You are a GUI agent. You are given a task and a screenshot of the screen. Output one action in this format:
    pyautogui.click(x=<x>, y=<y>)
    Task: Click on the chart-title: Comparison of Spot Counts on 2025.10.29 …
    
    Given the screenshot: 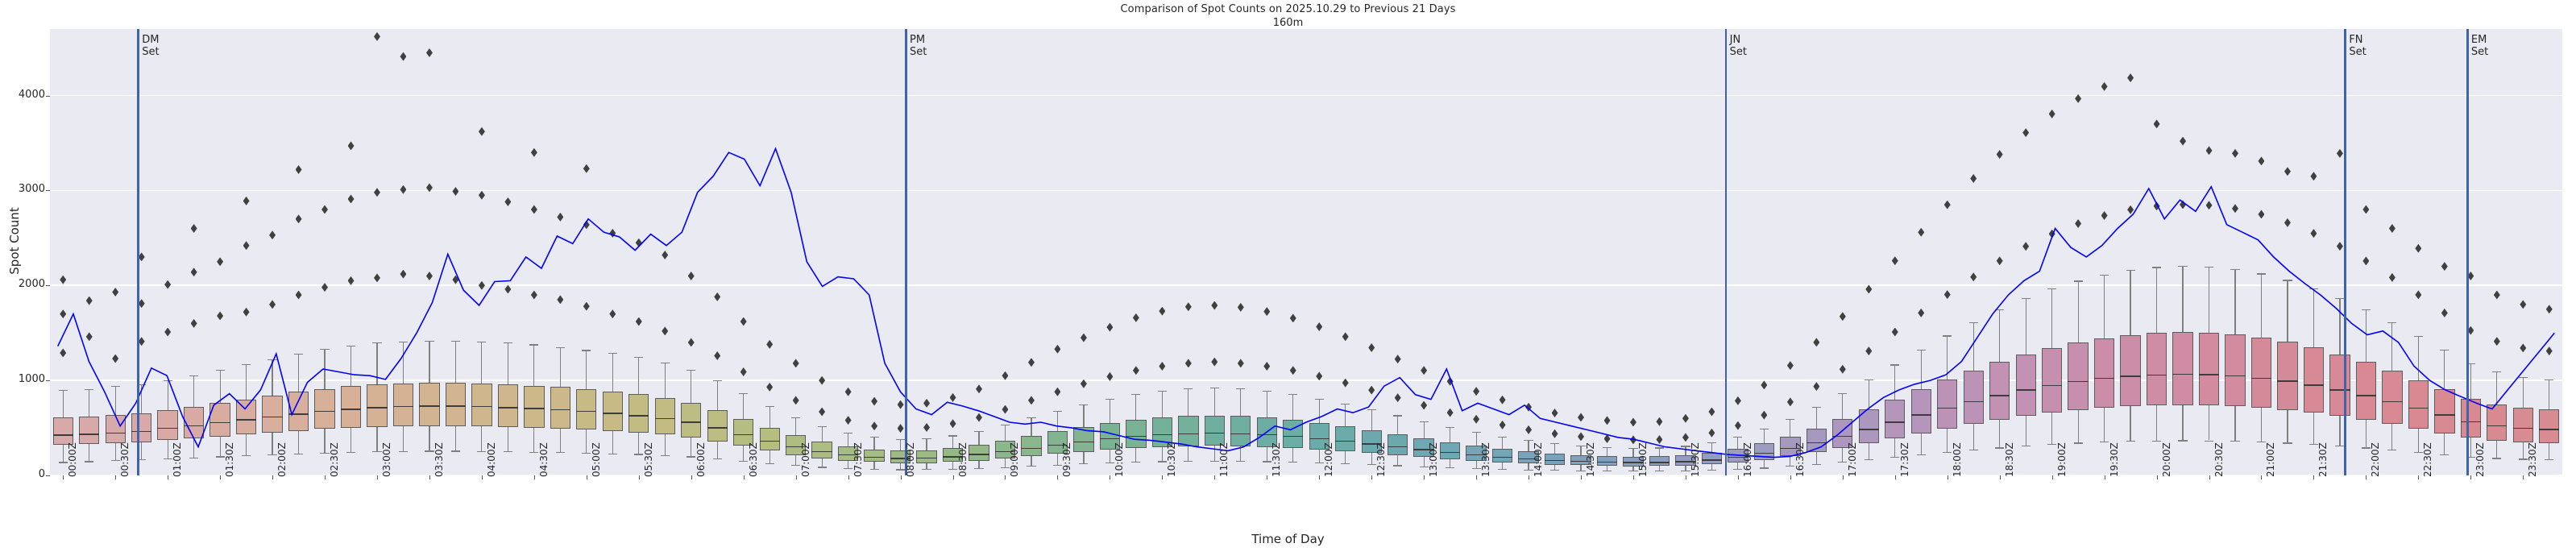 What is the action you would take?
    pyautogui.click(x=1288, y=9)
    